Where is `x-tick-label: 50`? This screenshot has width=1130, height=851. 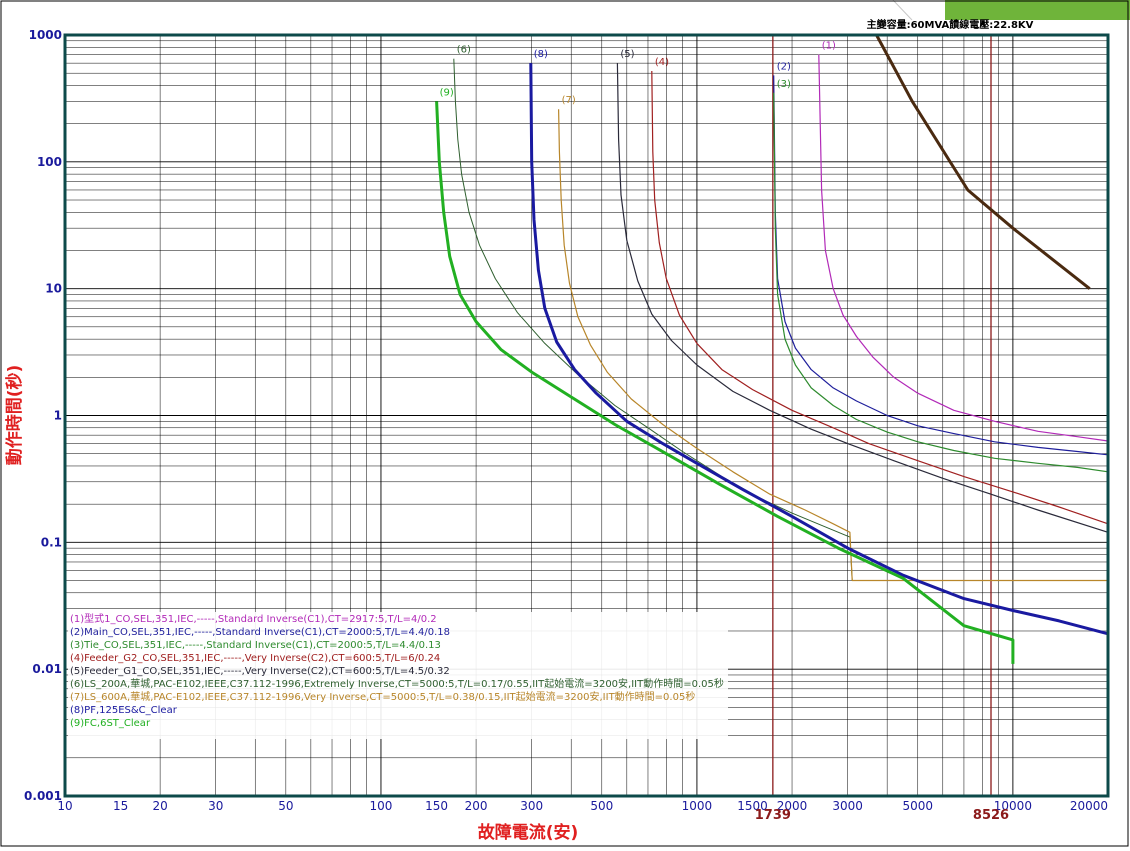 x-tick-label: 50 is located at coordinates (285, 806).